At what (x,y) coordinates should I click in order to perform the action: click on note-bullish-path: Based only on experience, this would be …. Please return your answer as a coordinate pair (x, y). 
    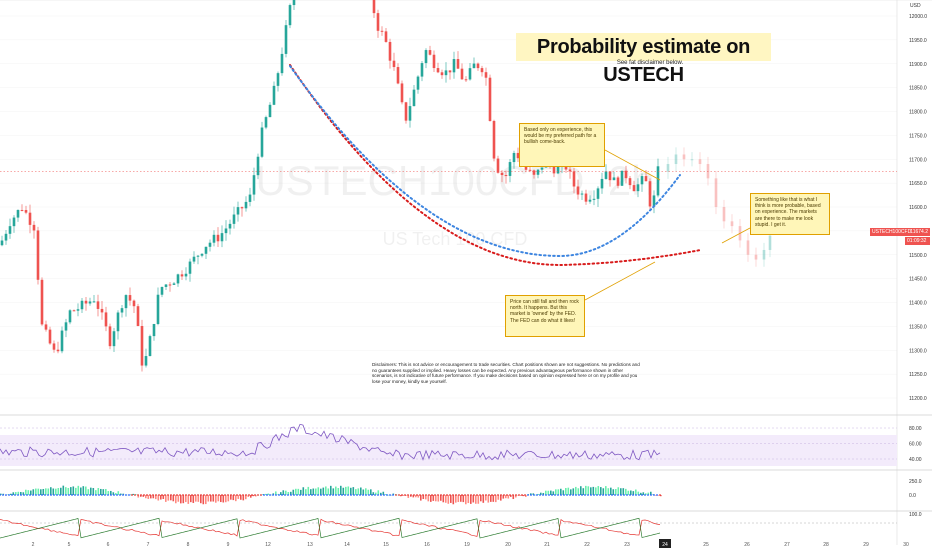
    Looking at the image, I should click on (562, 145).